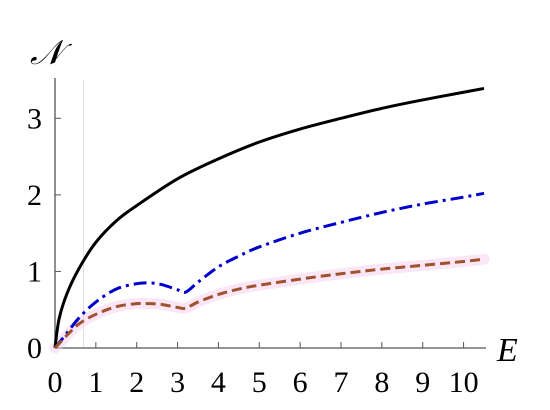 The width and height of the screenshot is (550, 410). I want to click on x-tick-label: 10, so click(464, 382).